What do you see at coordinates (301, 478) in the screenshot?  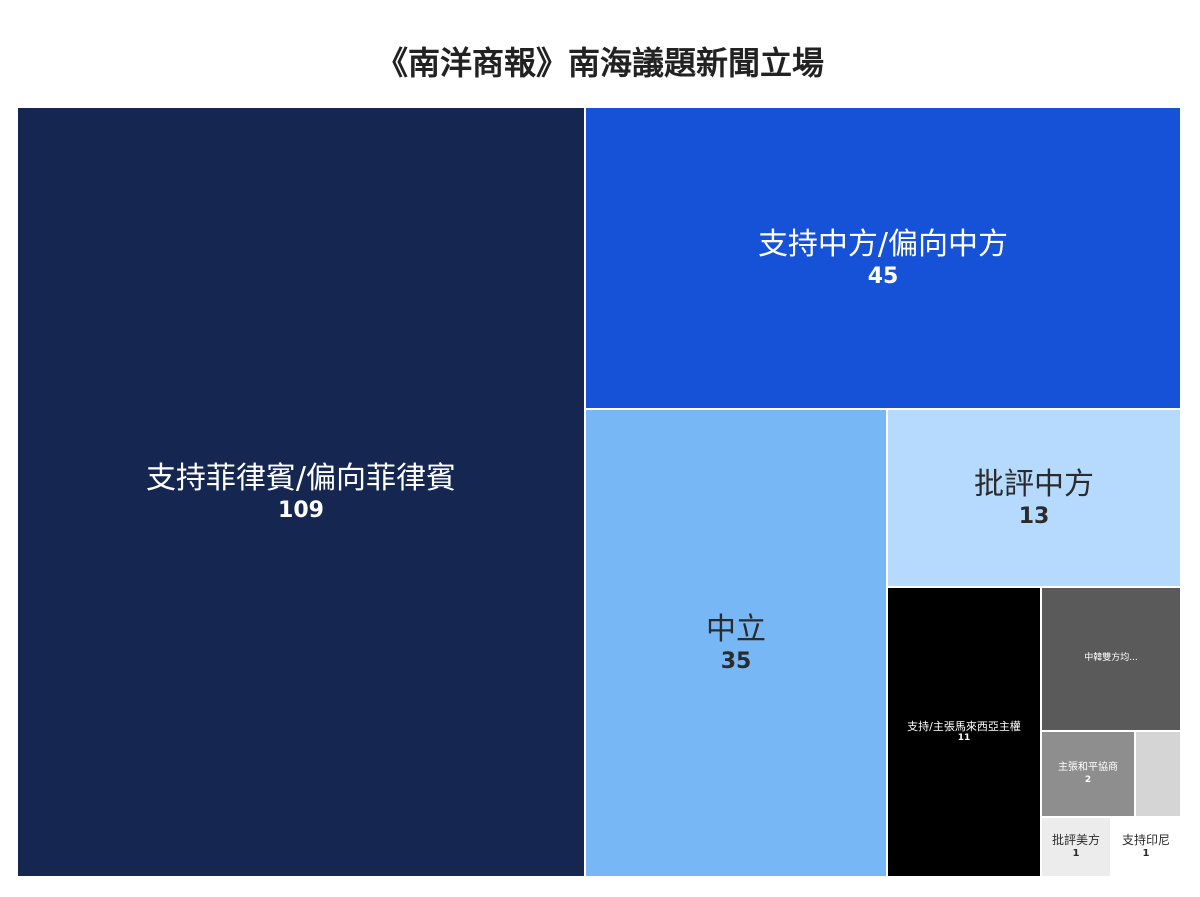 I see `tile-label: 支持菲律賓/偏向菲律賓` at bounding box center [301, 478].